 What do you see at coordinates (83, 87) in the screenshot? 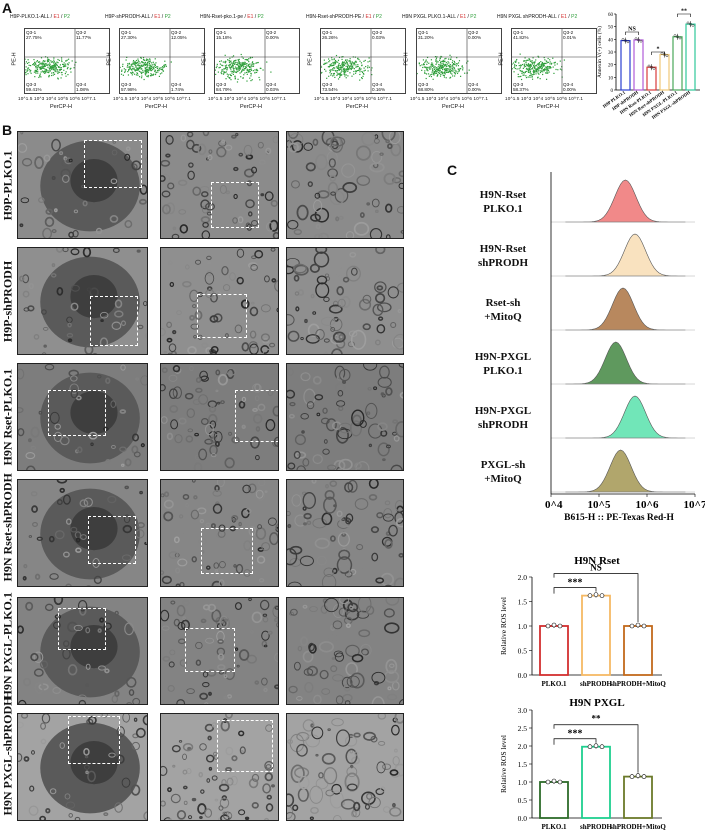
I see `quadrant-stat: Q3-4 1.08%` at bounding box center [83, 87].